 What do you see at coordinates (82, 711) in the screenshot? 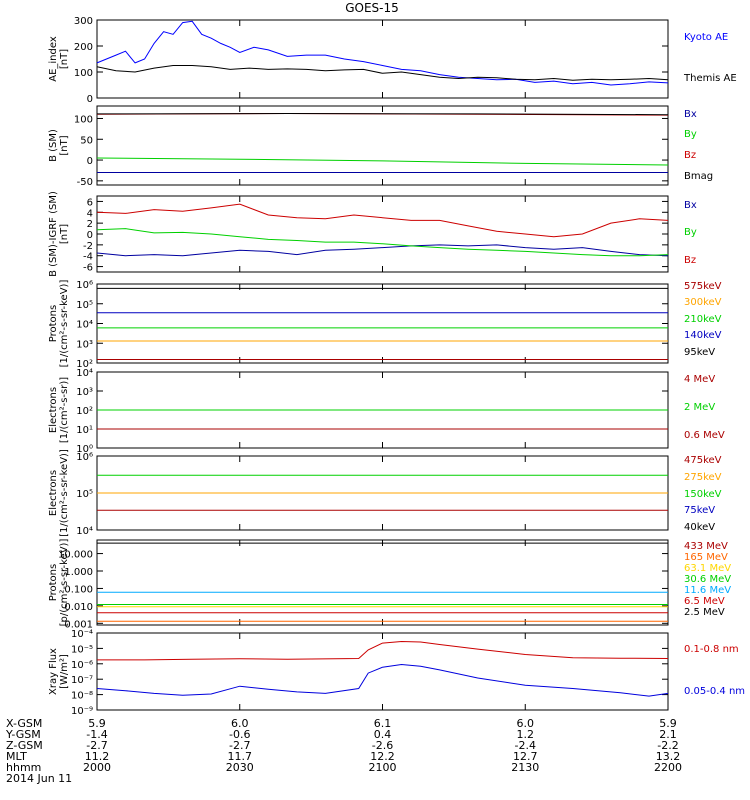
I see `y-tick-label: 10⁻⁹` at bounding box center [82, 711].